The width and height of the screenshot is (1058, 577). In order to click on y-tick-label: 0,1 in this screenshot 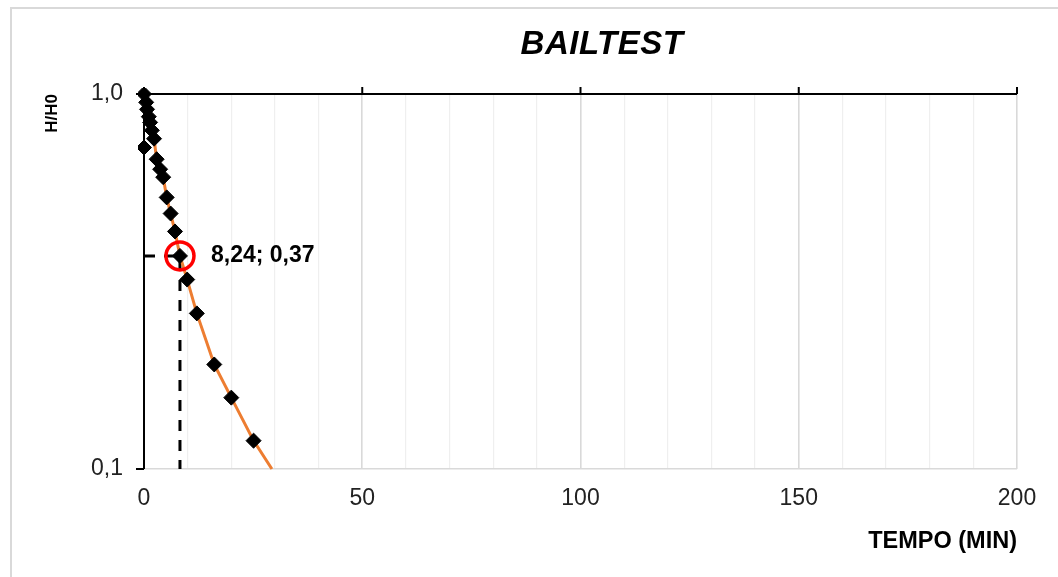, I will do `click(107, 467)`.